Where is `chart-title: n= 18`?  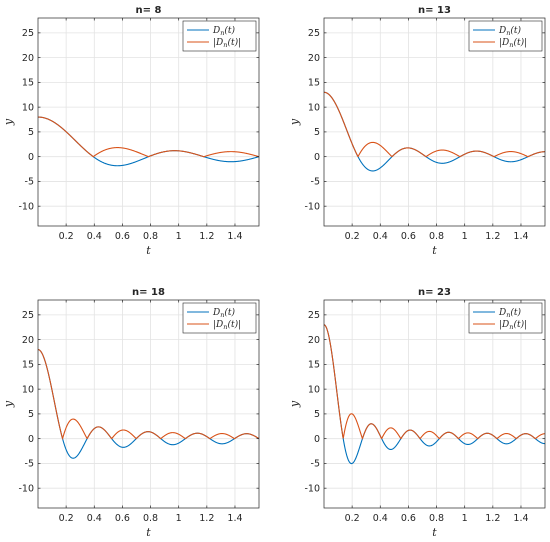 chart-title: n= 18 is located at coordinates (148, 292).